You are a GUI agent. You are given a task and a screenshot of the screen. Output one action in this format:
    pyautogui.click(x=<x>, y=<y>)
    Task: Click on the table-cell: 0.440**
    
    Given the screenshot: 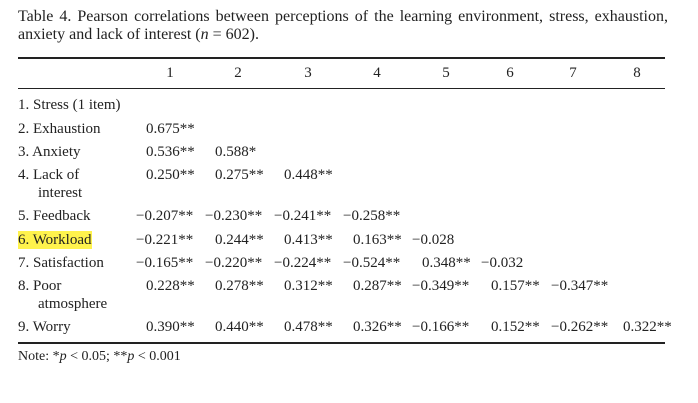 What is the action you would take?
    pyautogui.click(x=239, y=327)
    